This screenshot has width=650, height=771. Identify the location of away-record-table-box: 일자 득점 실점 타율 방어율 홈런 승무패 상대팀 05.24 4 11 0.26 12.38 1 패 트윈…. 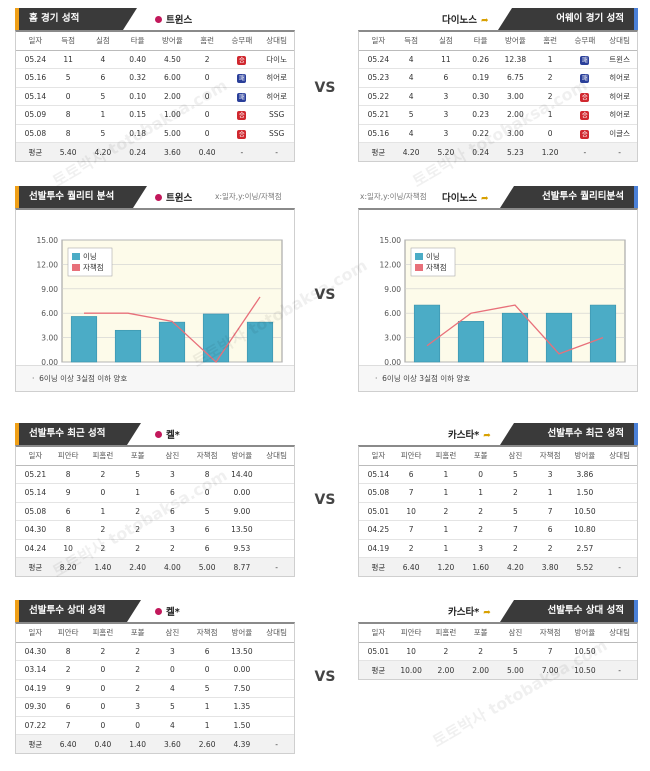
(498, 96).